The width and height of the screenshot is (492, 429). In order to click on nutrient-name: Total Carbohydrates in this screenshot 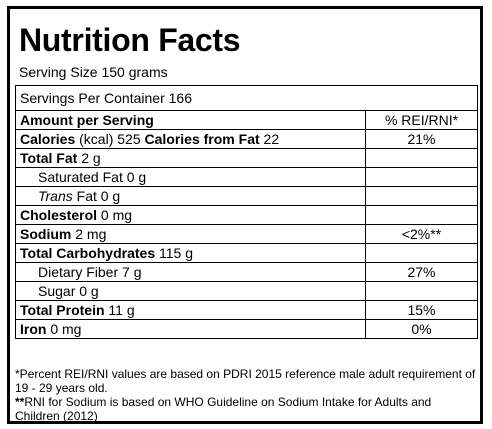, I will do `click(88, 252)`.